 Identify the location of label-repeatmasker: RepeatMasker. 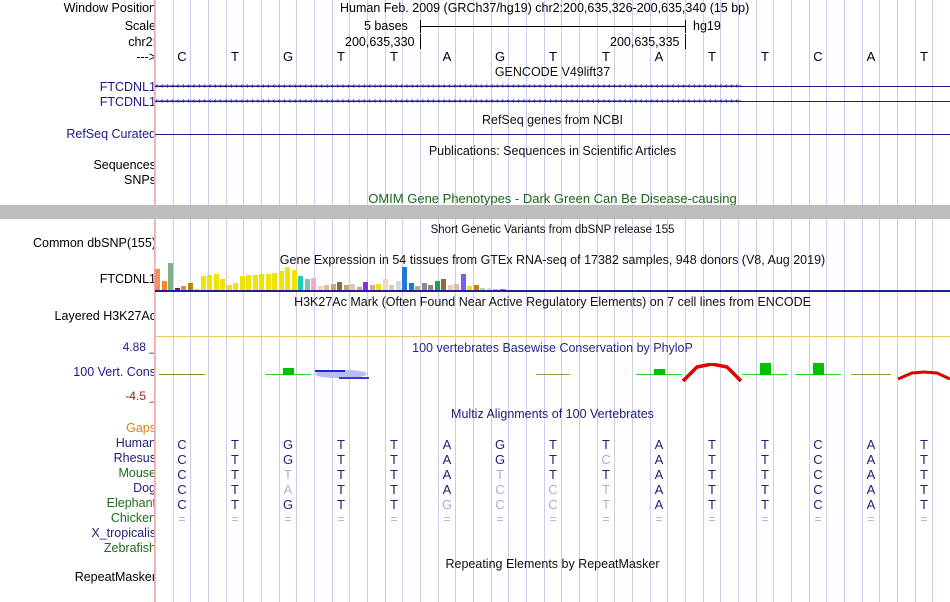
(115, 577).